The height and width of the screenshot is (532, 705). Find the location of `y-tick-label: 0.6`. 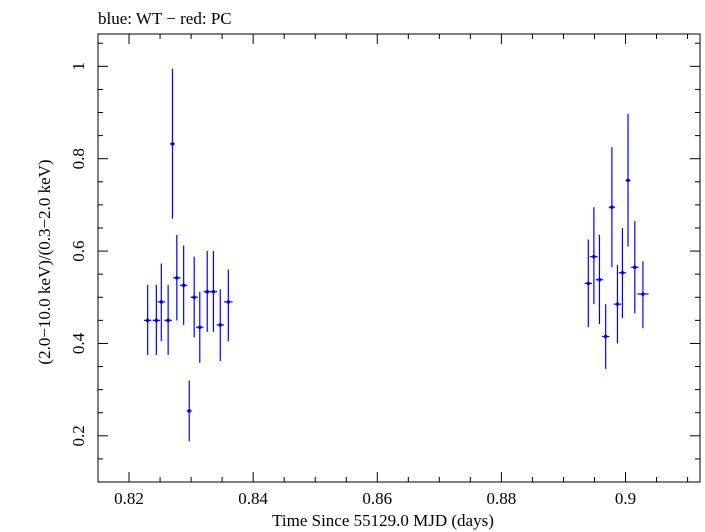

y-tick-label: 0.6 is located at coordinates (78, 250).